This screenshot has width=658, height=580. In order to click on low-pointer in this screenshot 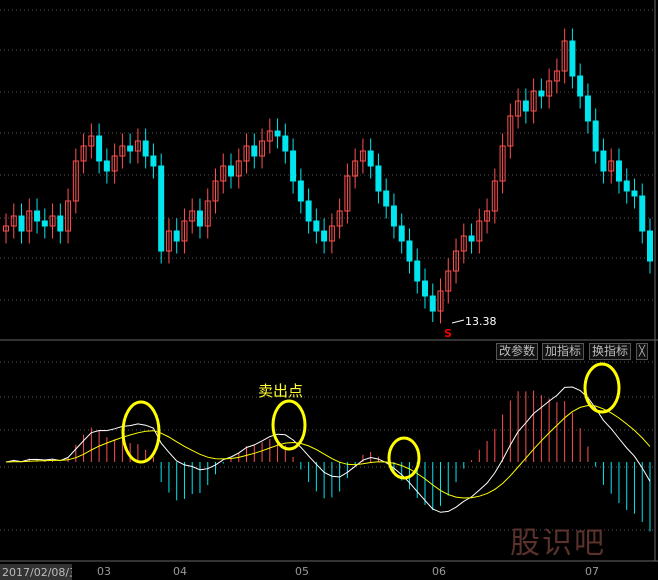, I will do `click(458, 321)`.